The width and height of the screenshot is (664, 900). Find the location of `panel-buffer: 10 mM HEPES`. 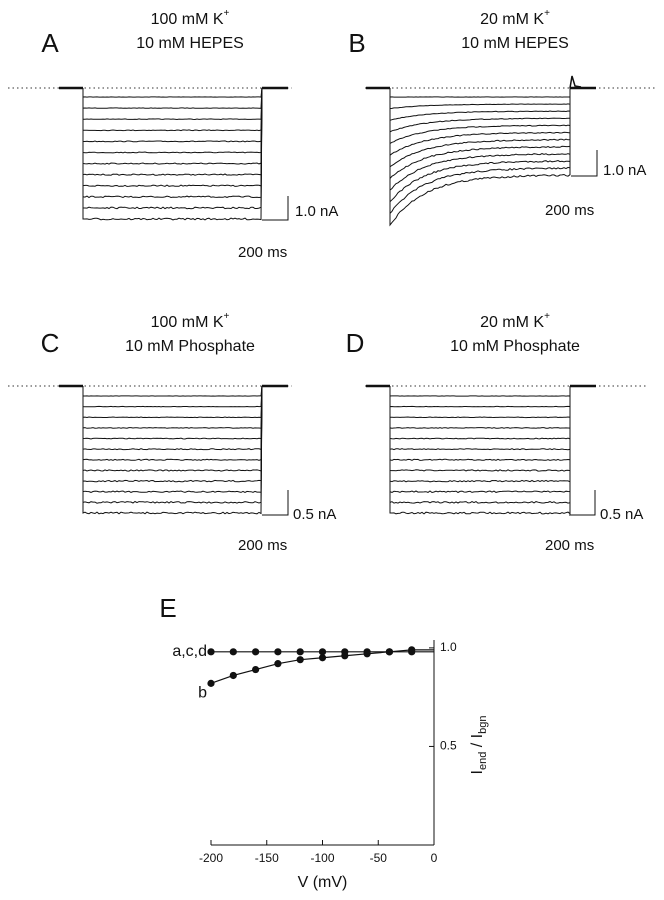

panel-buffer: 10 mM HEPES is located at coordinates (190, 43).